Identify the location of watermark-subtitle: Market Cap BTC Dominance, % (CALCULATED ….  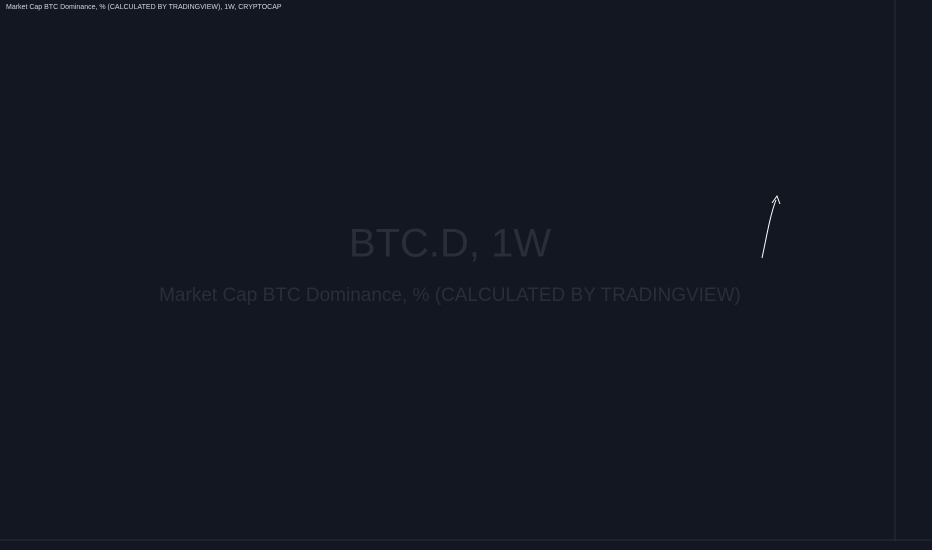
(450, 295).